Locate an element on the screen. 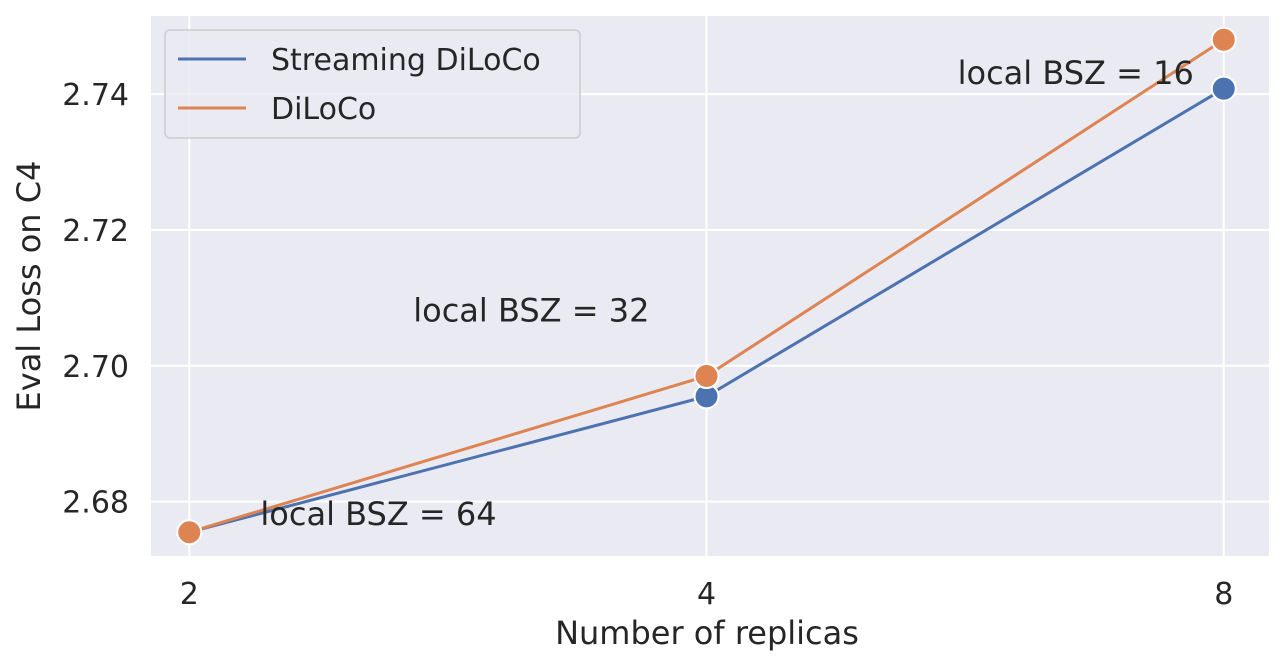  y-tick-label: 2.72 is located at coordinates (95, 231).